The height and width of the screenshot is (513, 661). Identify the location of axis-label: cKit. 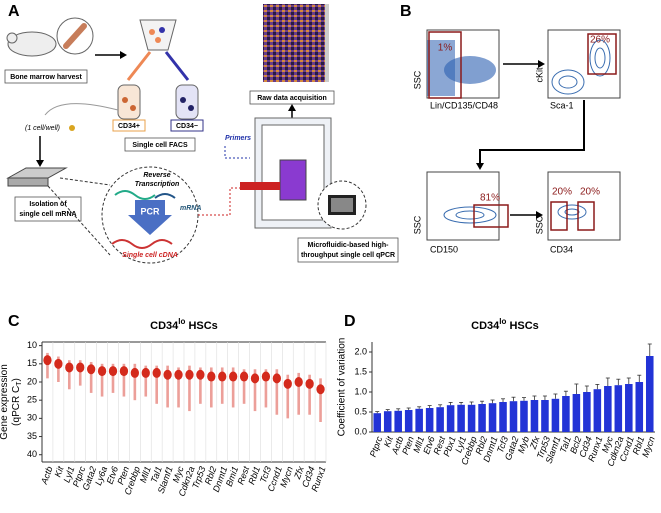
(539, 75).